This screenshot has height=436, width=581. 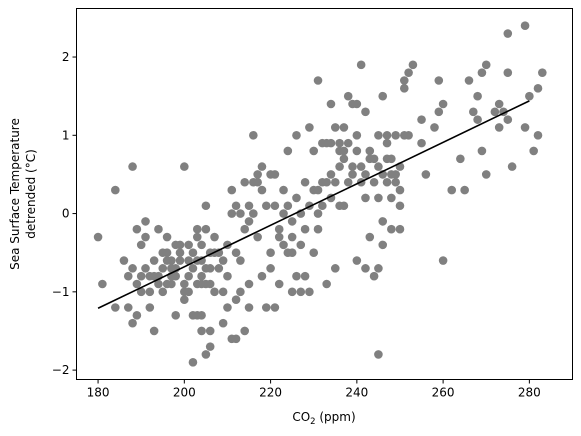 What do you see at coordinates (66, 135) in the screenshot?
I see `y-tick-label: 1` at bounding box center [66, 135].